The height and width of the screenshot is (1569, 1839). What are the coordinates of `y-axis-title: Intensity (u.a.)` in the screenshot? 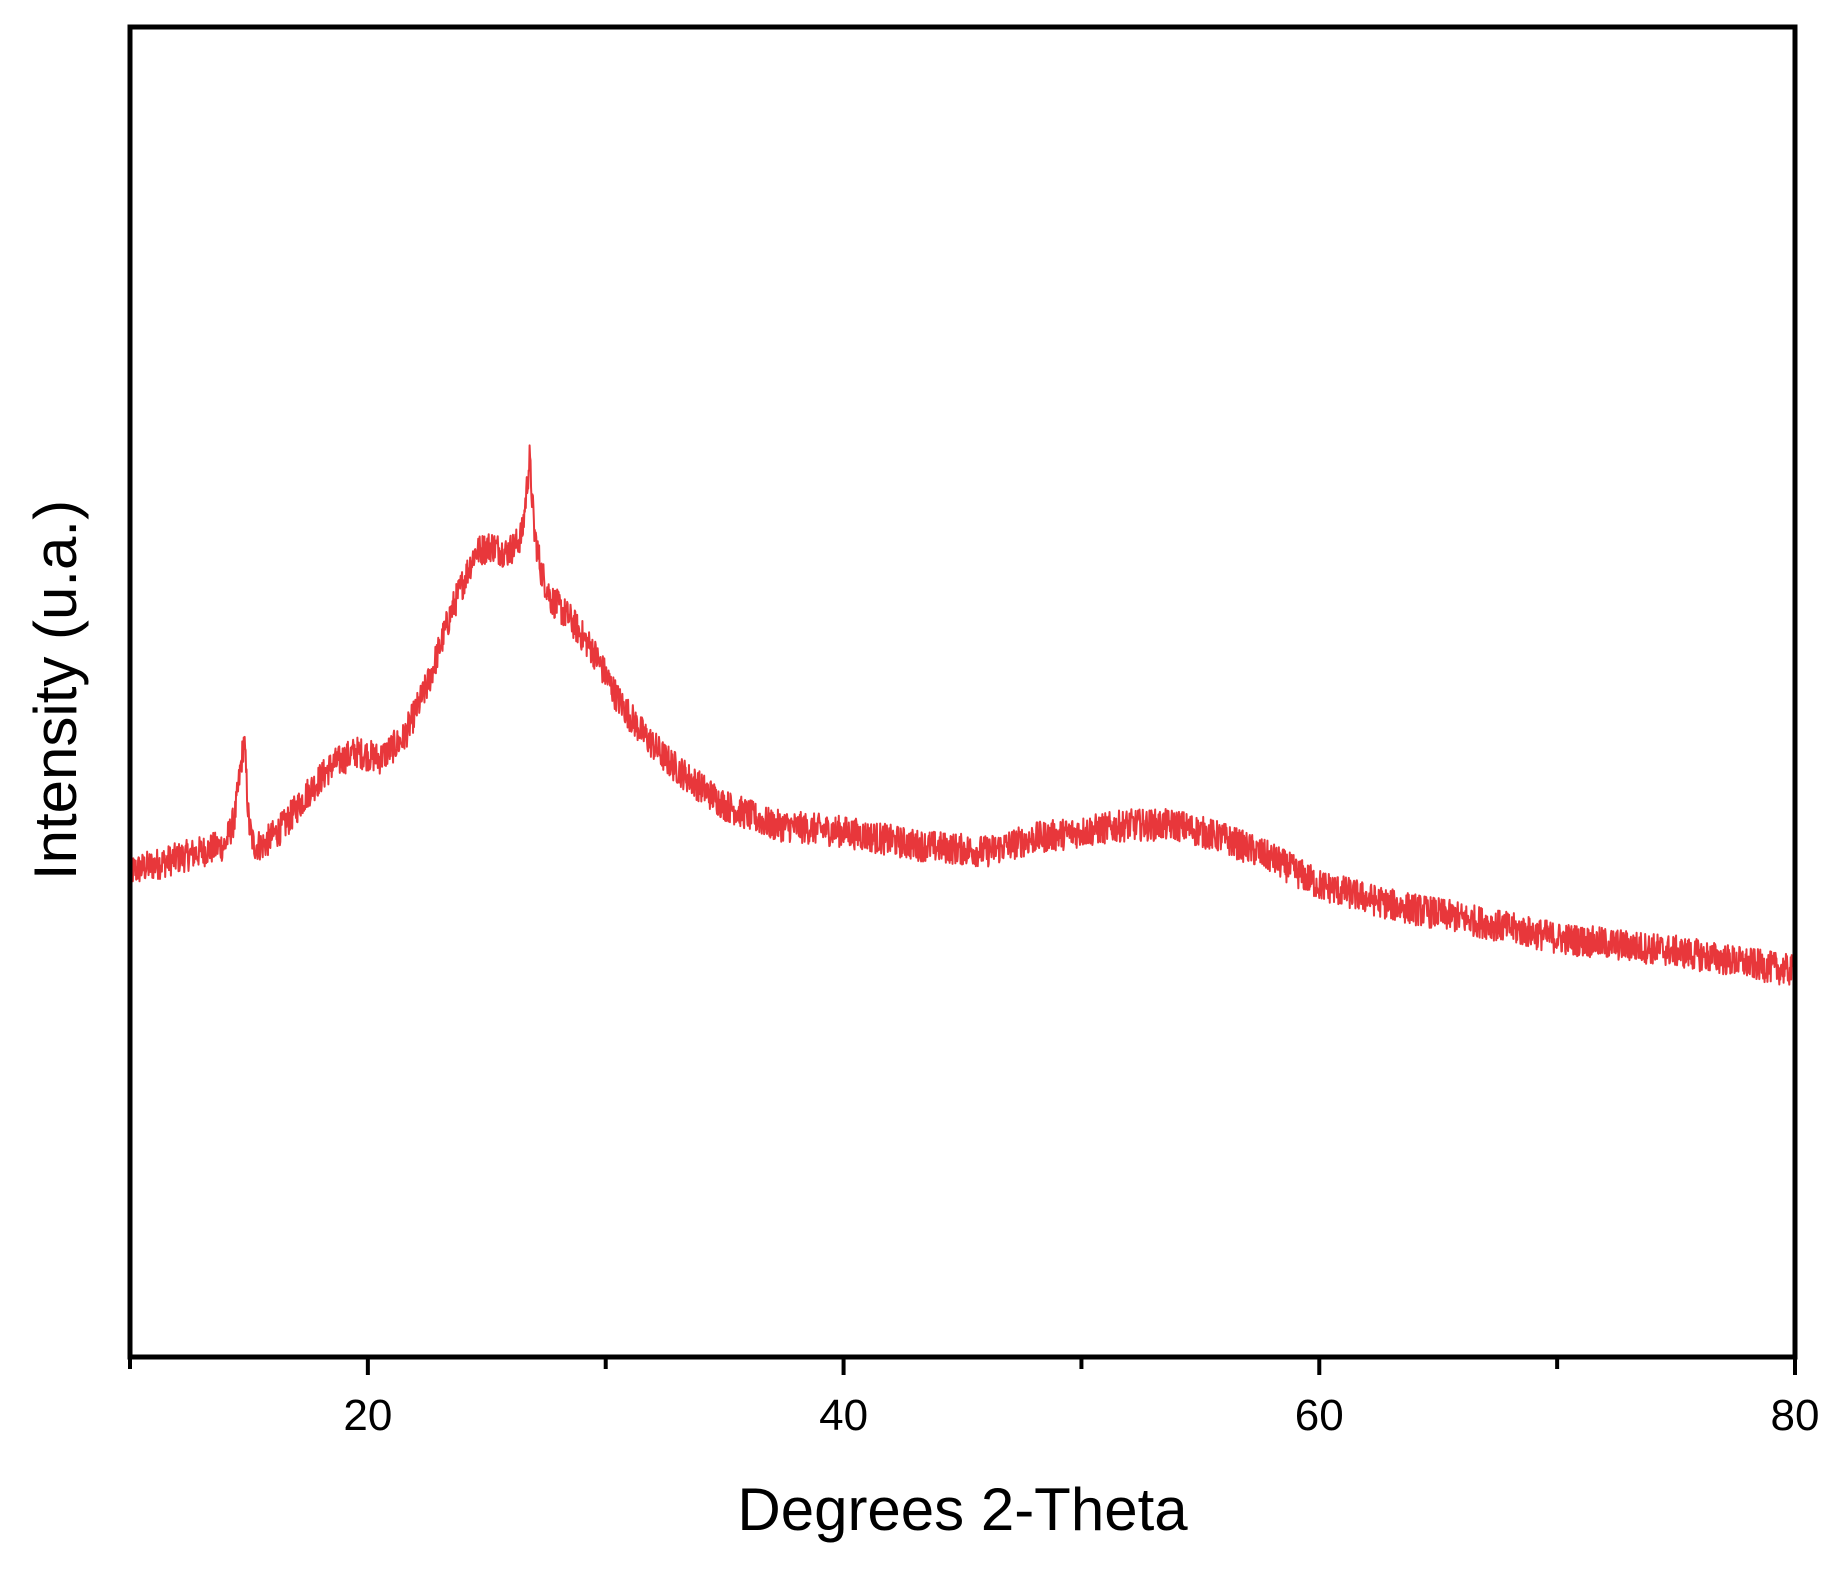 It's located at (55, 690).